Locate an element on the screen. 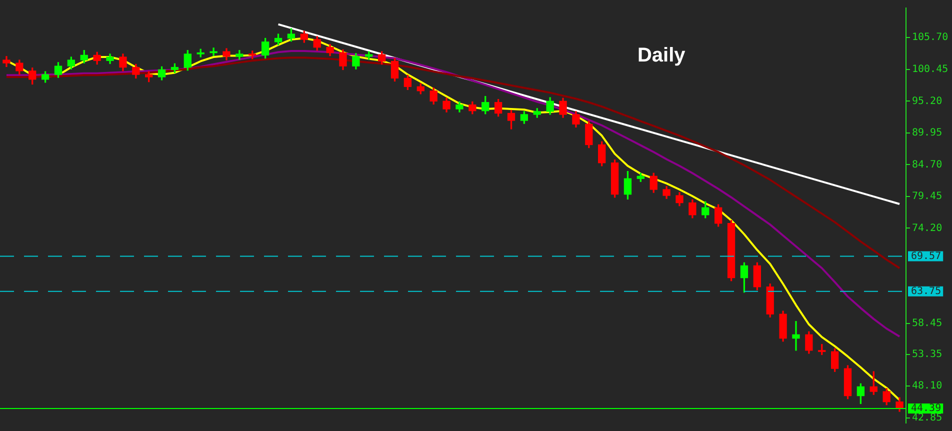 This screenshot has width=952, height=431. ref-line-label: 63.75 is located at coordinates (926, 292).